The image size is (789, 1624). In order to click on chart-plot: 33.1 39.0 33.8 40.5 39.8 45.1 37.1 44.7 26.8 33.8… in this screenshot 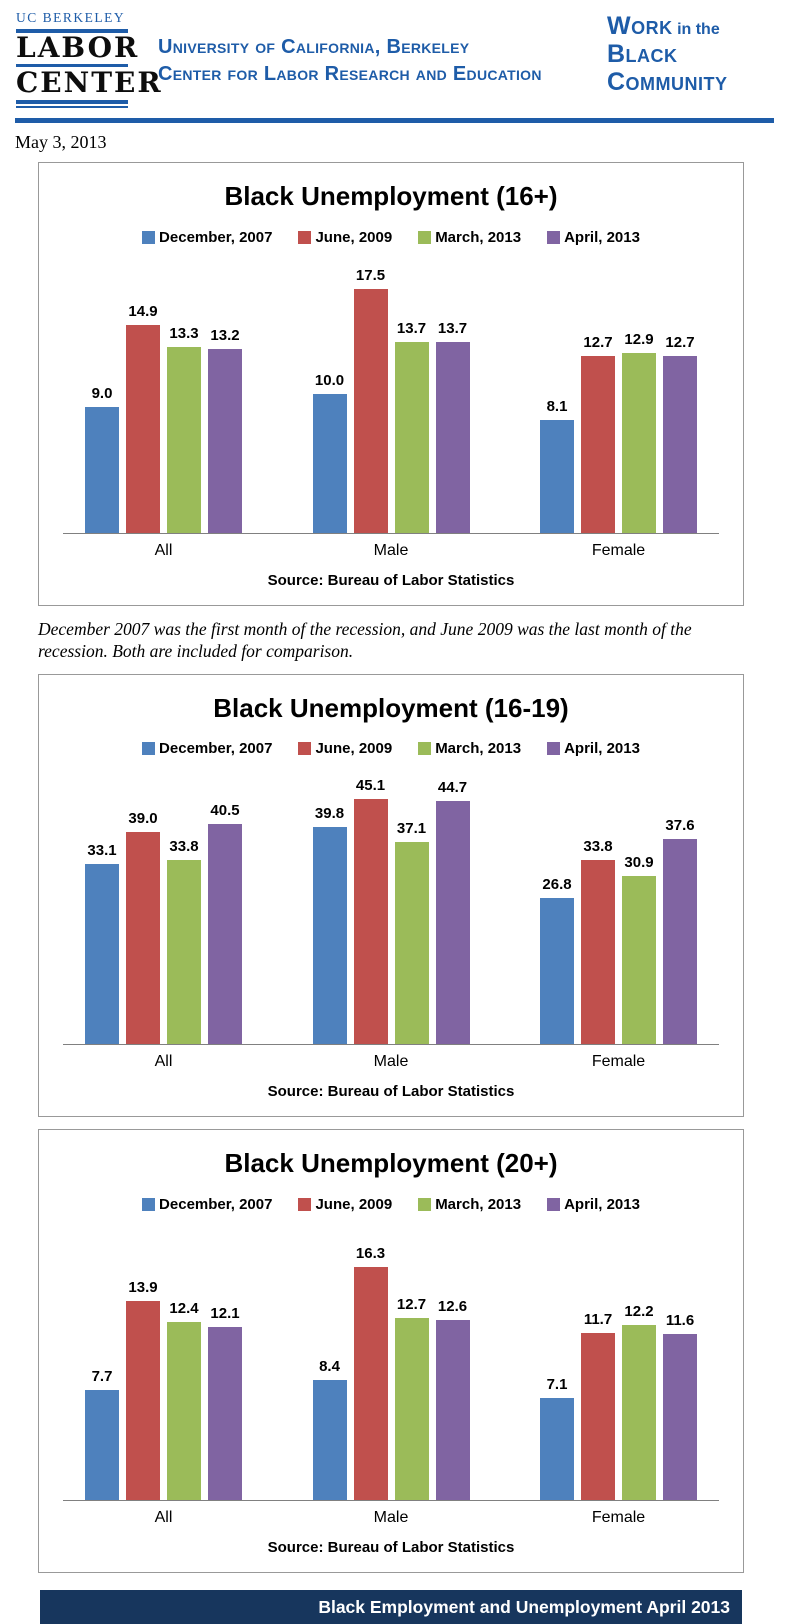, I will do `click(391, 909)`.